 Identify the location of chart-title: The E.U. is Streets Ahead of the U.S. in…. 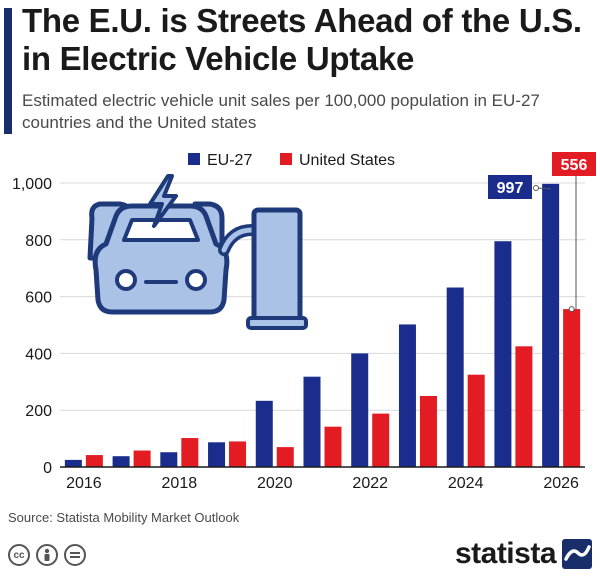
(302, 39).